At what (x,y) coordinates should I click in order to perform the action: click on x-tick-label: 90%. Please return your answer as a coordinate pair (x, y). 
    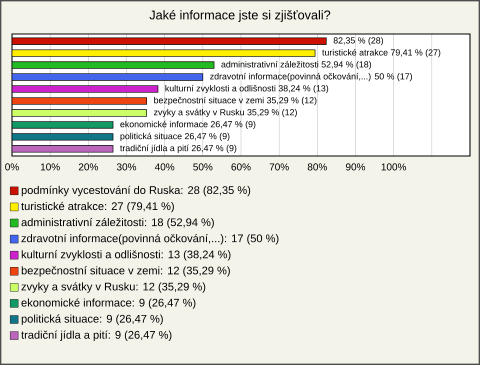
    Looking at the image, I should click on (356, 166).